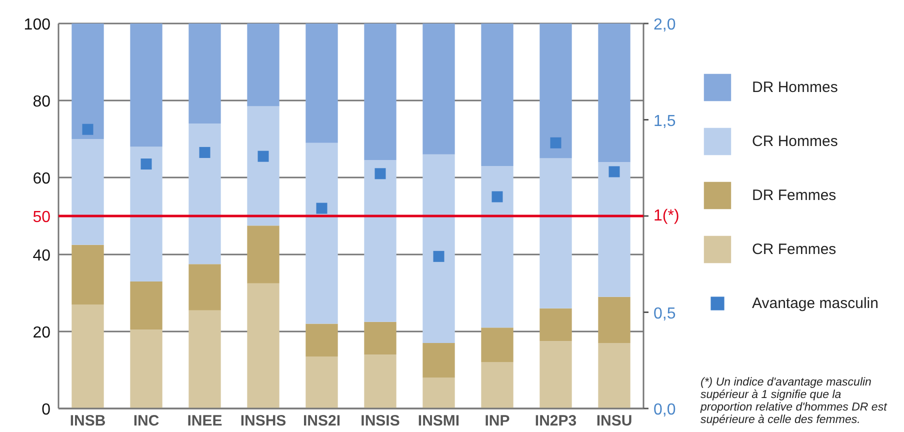 The width and height of the screenshot is (904, 432). I want to click on x-tick-label: IN2P3, so click(555, 421).